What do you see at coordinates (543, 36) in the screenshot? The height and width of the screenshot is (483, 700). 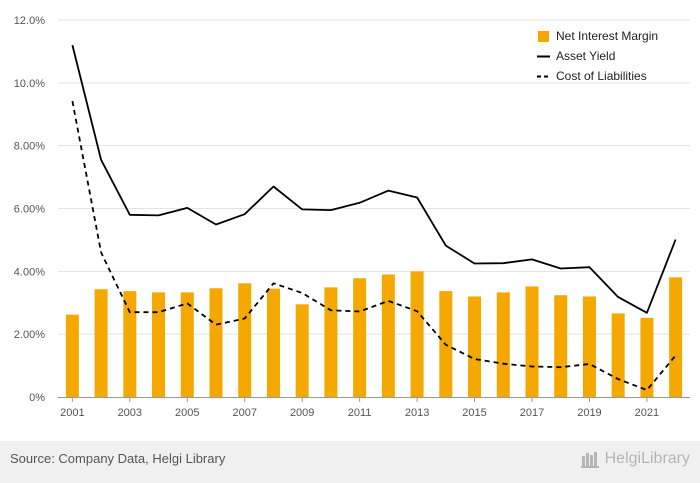 I see `legend-swatch` at bounding box center [543, 36].